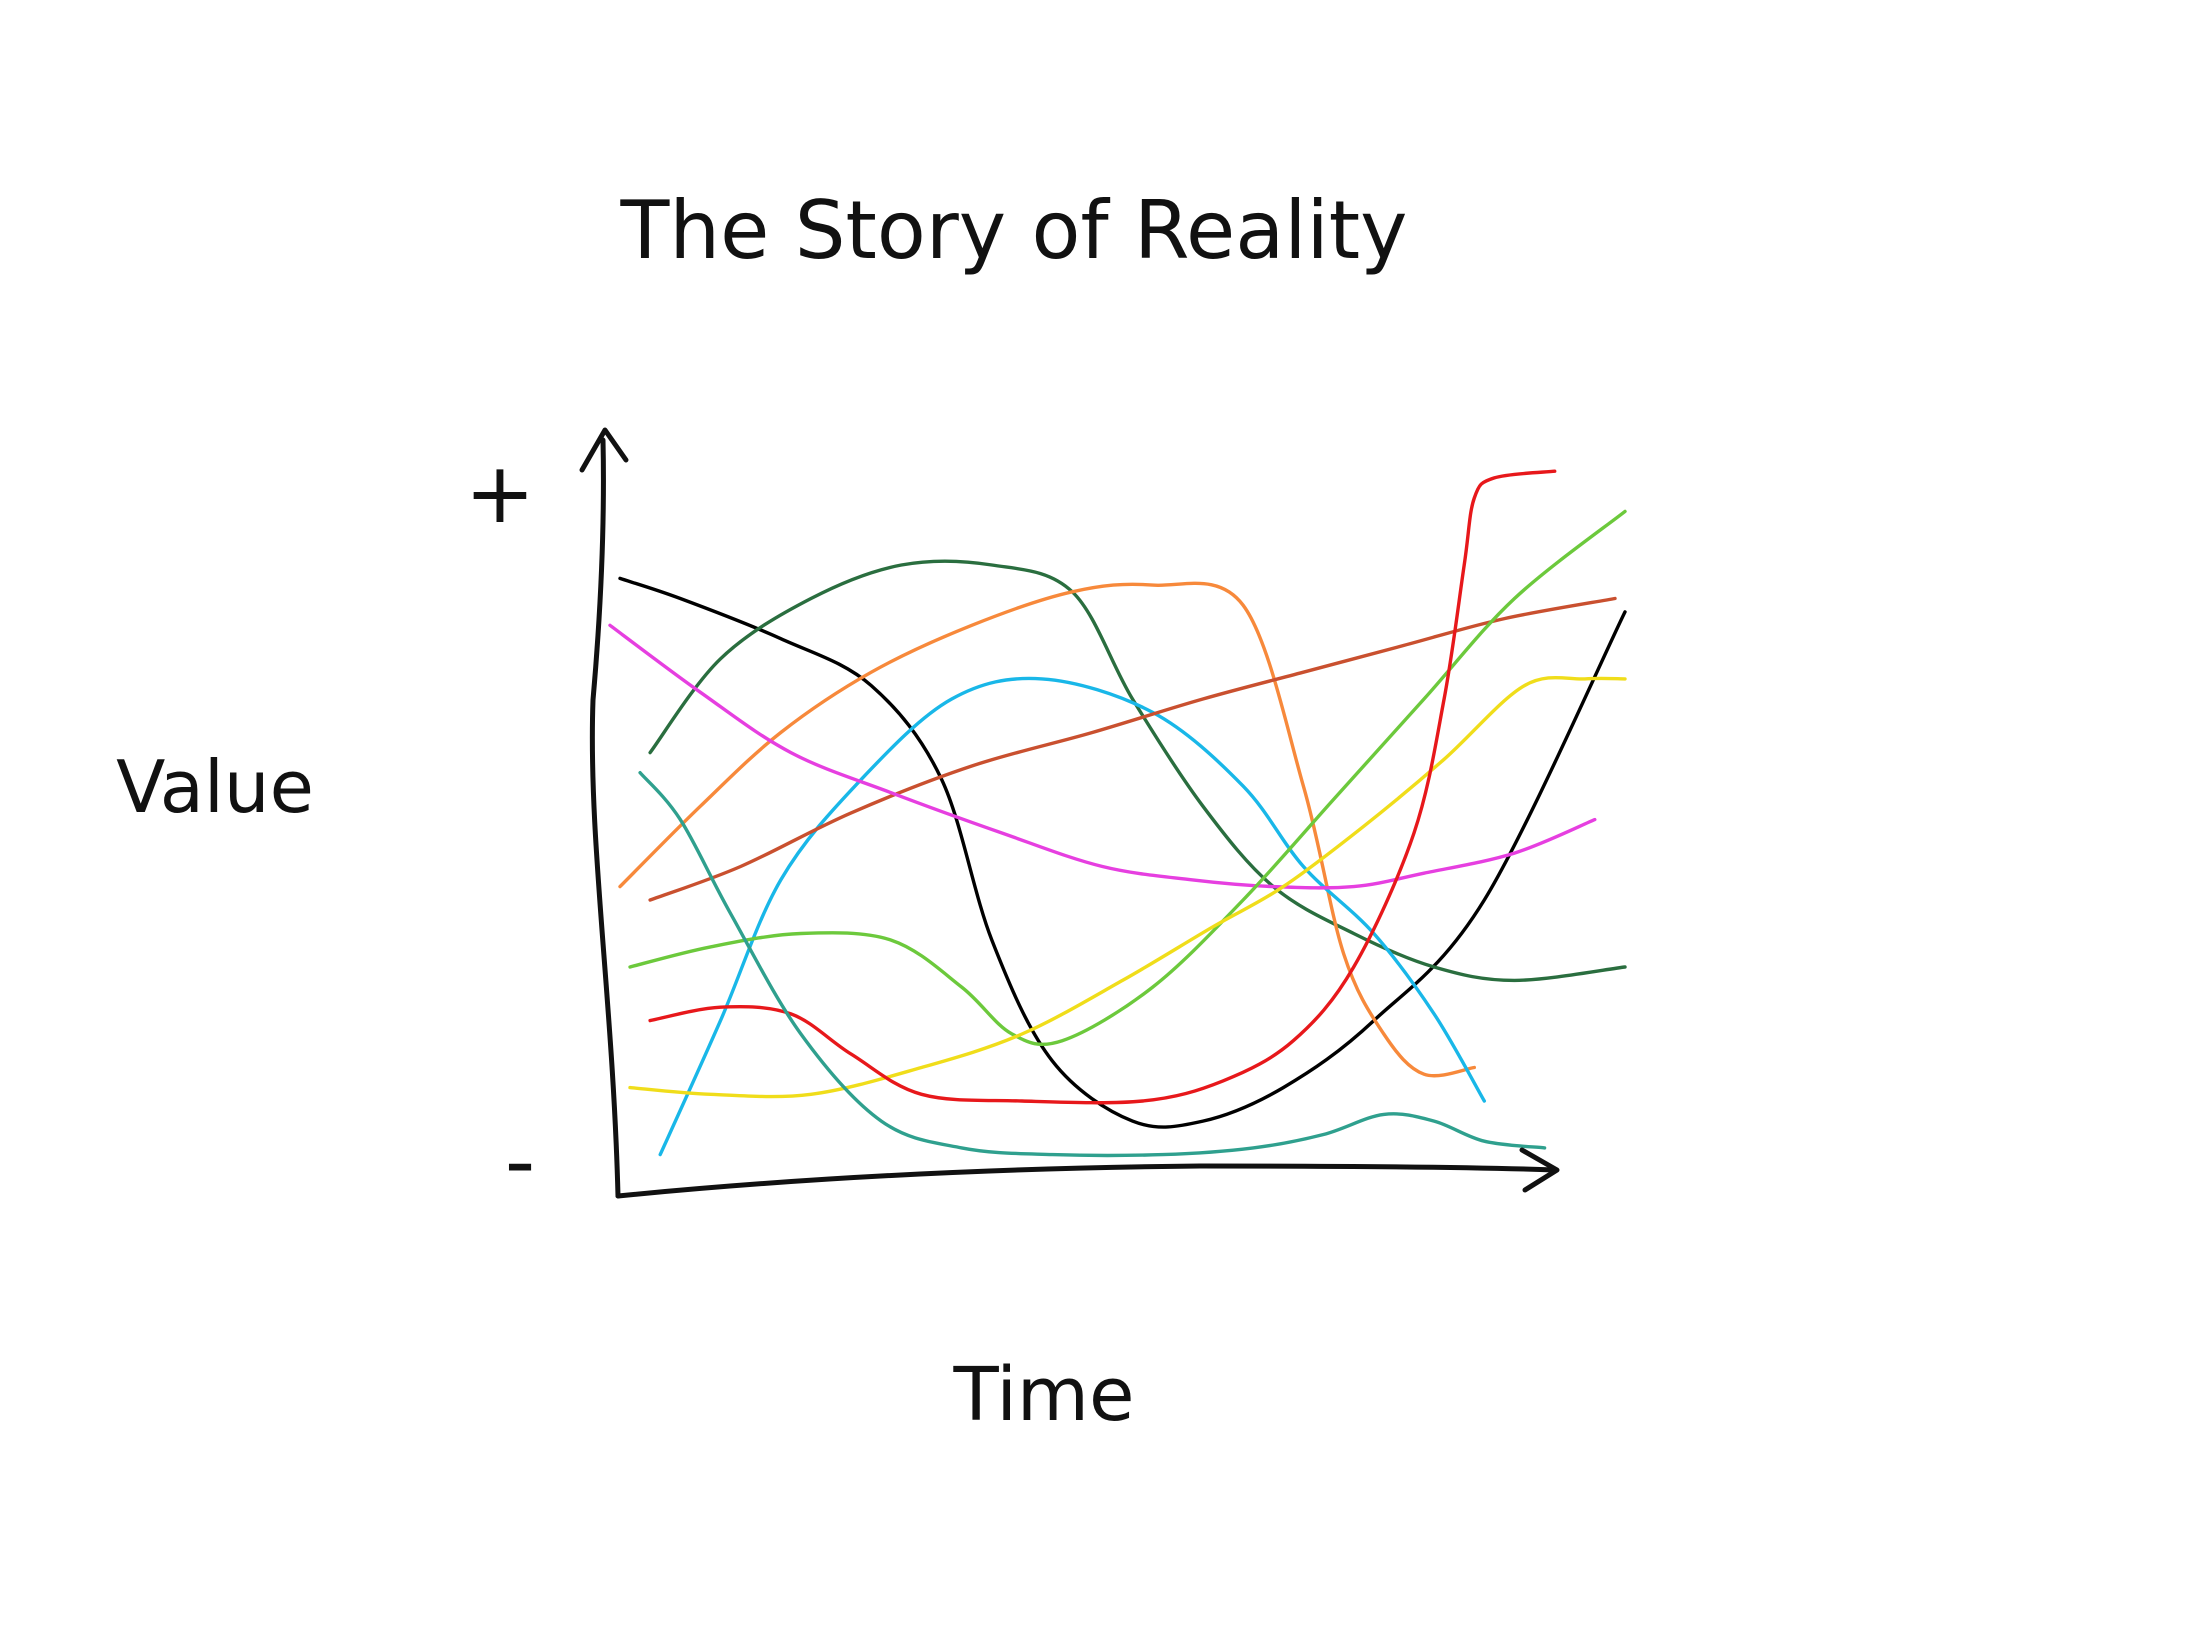  What do you see at coordinates (520, 1161) in the screenshot?
I see `y-axis-min-label: -` at bounding box center [520, 1161].